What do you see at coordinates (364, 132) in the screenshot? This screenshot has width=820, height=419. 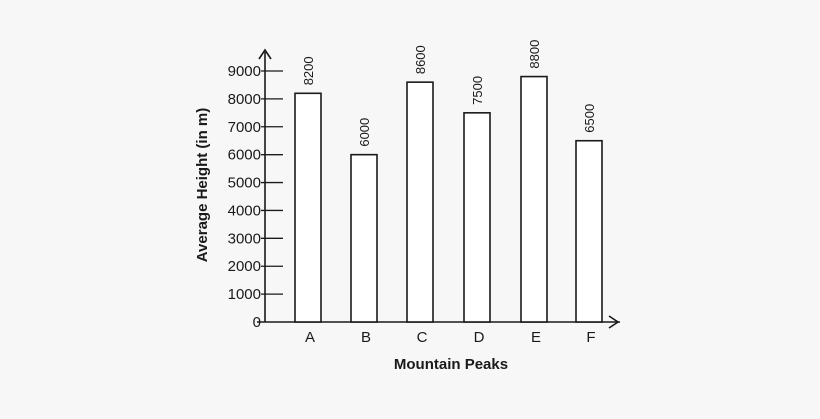 I see `value-label-B: 6000` at bounding box center [364, 132].